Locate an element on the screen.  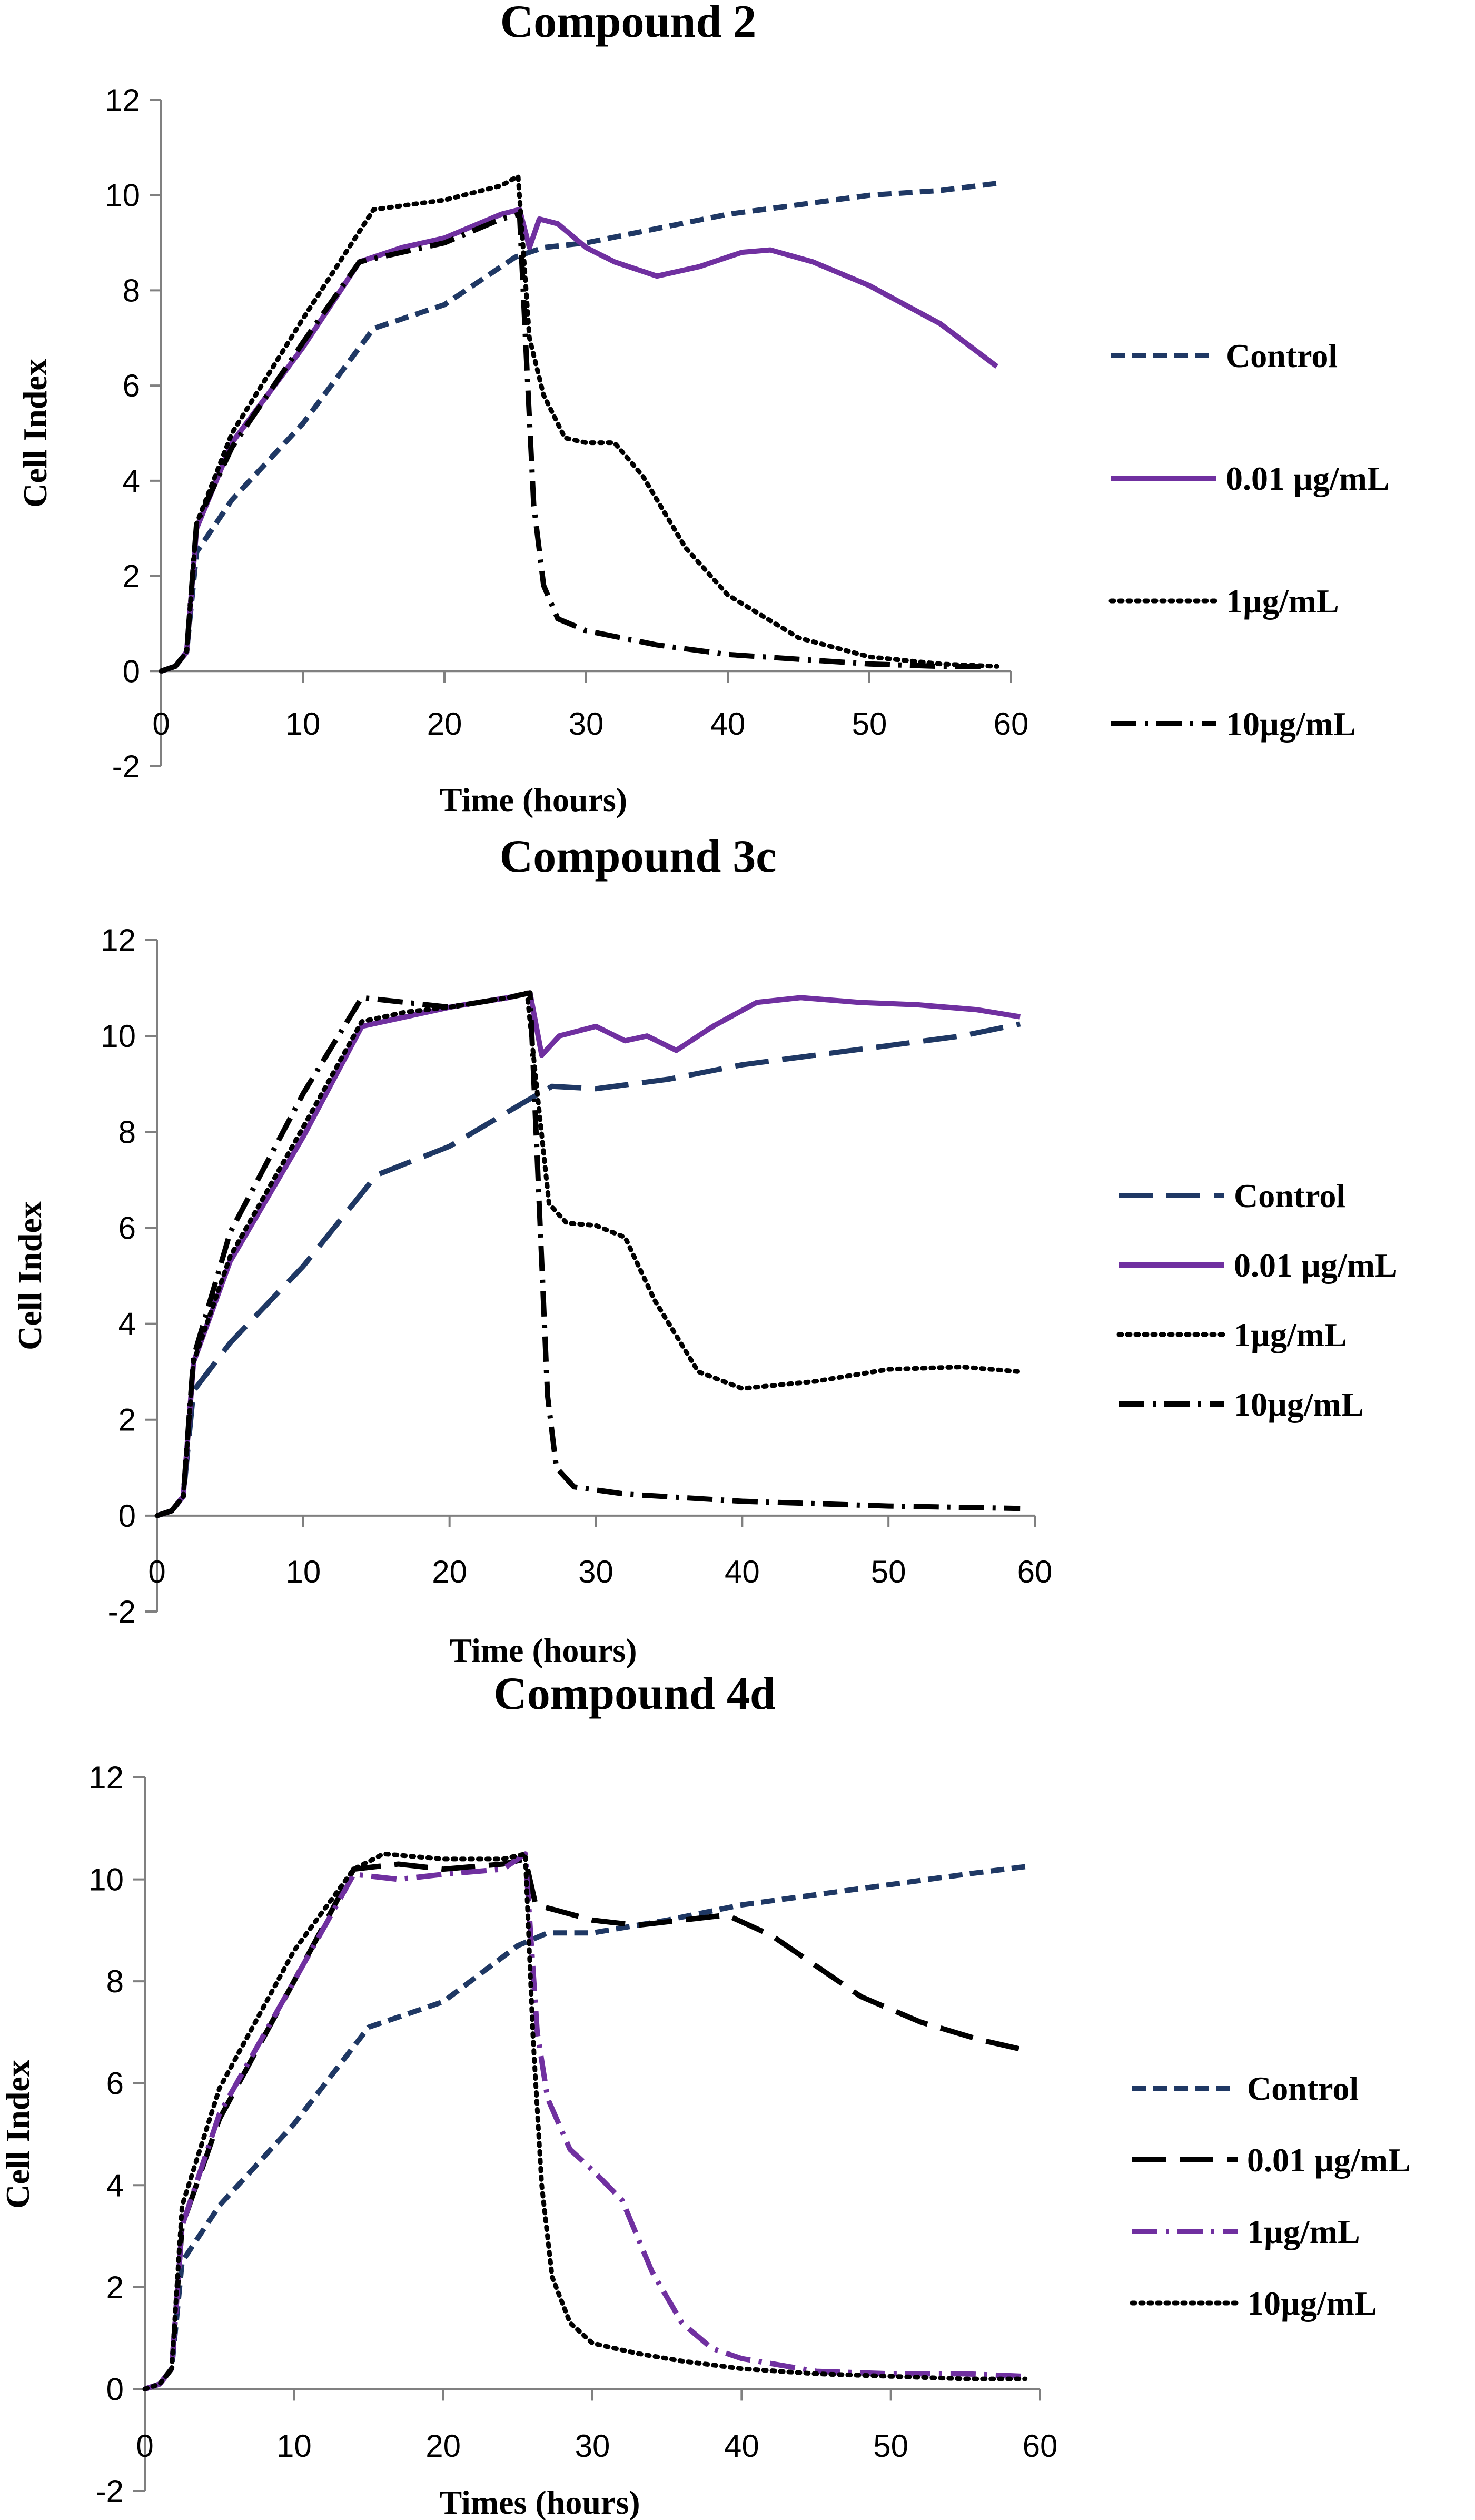
chart-title: Compound 2 is located at coordinates (628, 23).